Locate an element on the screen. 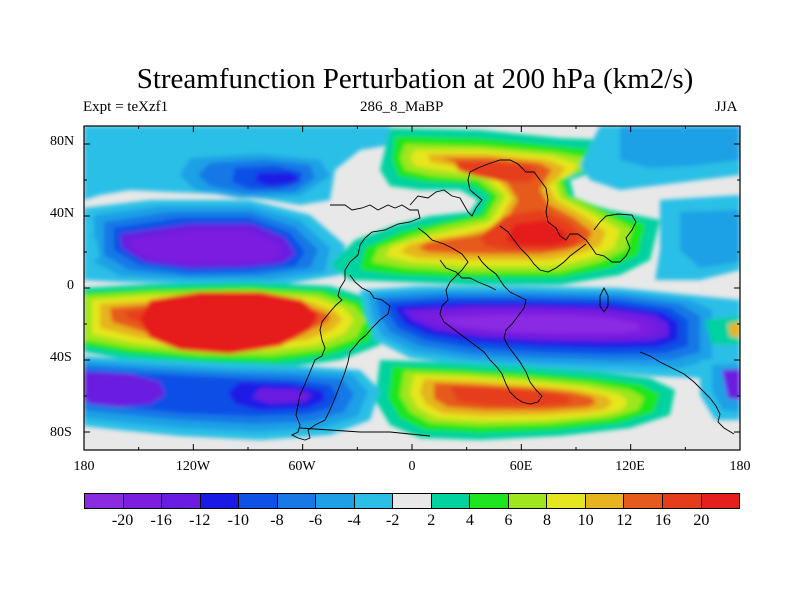 The image size is (800, 600). experiment-label: Expt = teXzf1 is located at coordinates (126, 107).